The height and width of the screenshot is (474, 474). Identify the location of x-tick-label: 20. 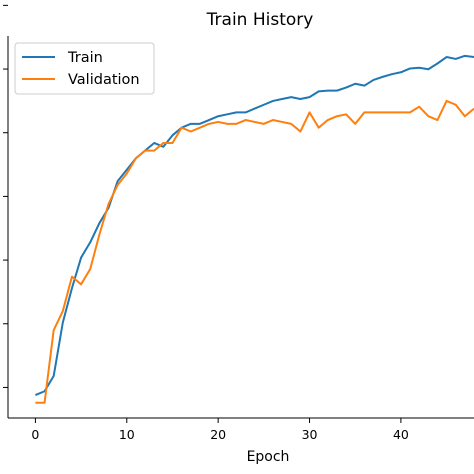
(218, 434).